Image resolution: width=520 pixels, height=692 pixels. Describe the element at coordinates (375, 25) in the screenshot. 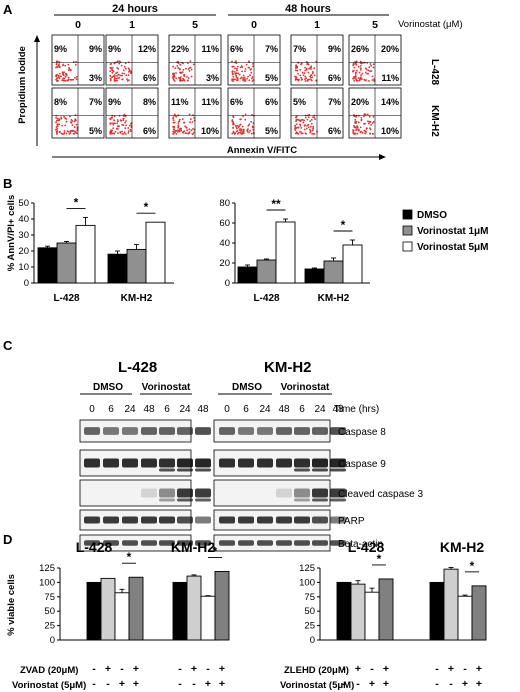

I see `dose-label: 5` at that location.